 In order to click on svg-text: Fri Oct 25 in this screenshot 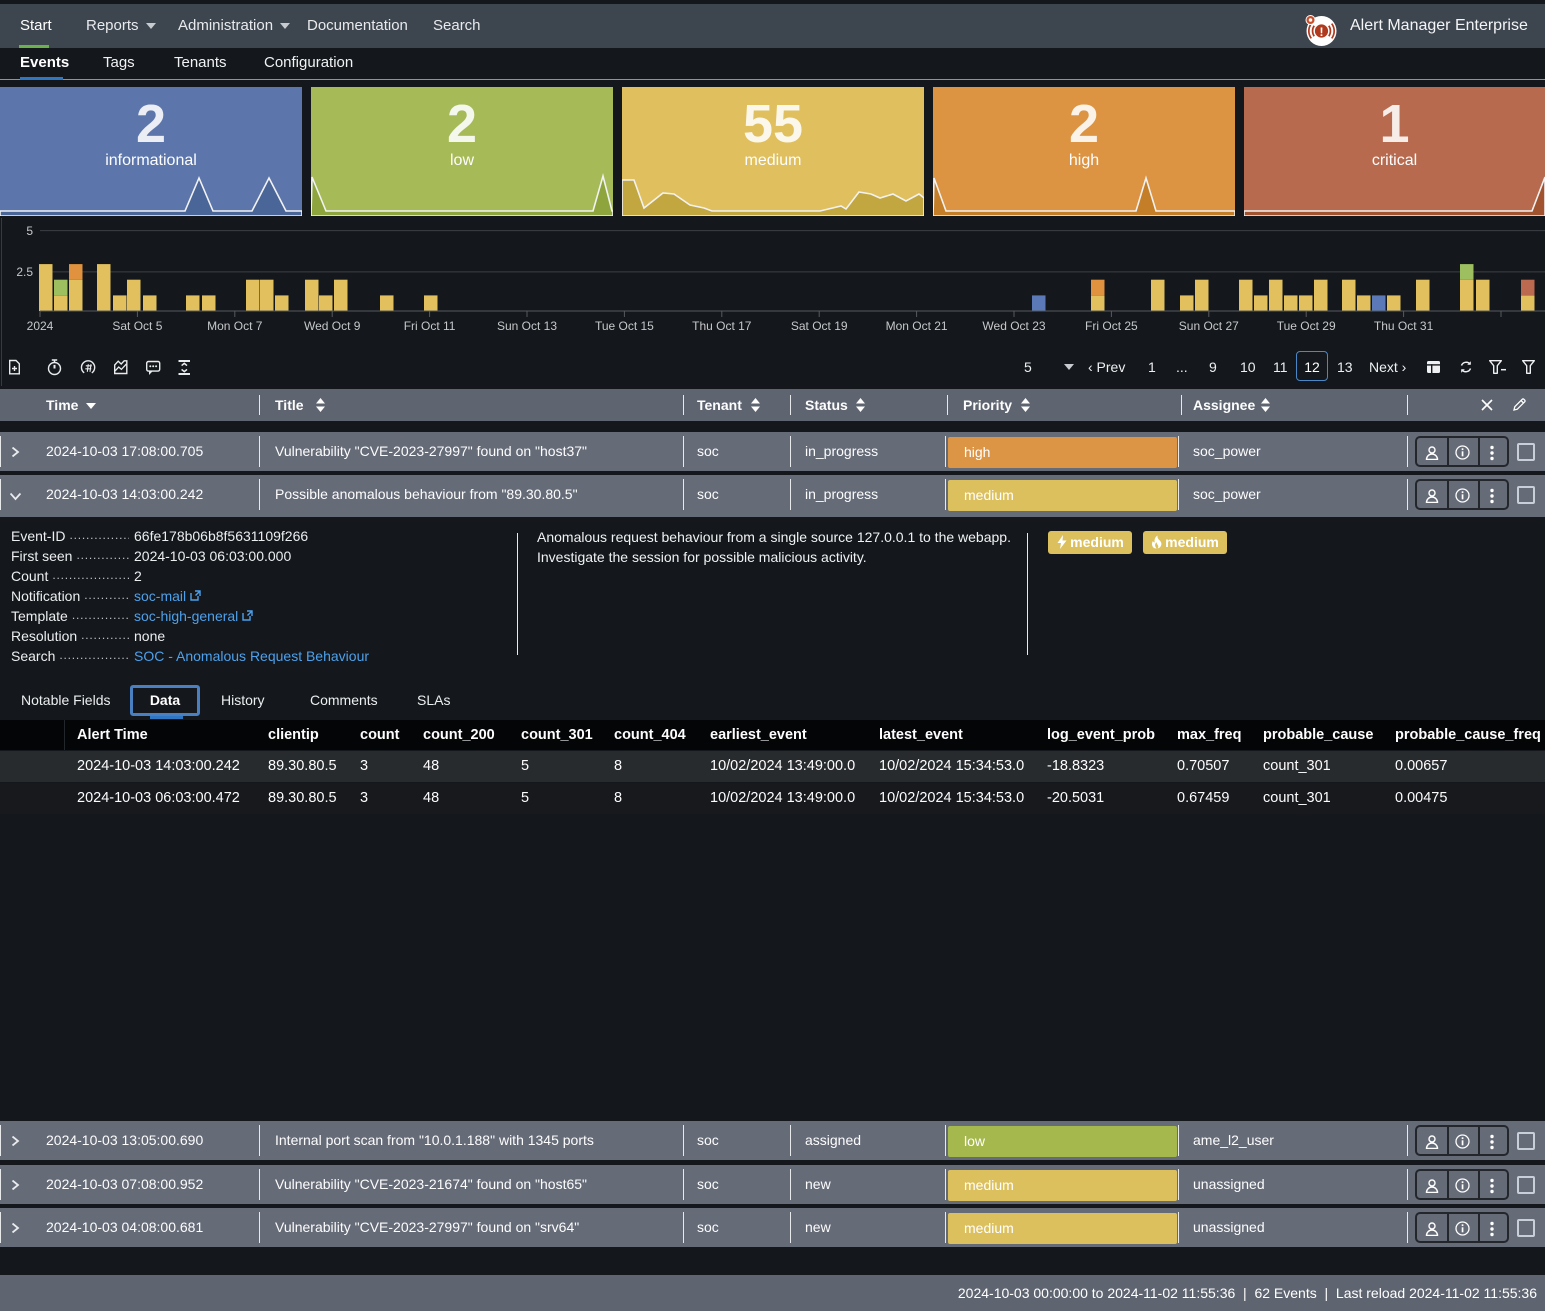, I will do `click(1111, 326)`.